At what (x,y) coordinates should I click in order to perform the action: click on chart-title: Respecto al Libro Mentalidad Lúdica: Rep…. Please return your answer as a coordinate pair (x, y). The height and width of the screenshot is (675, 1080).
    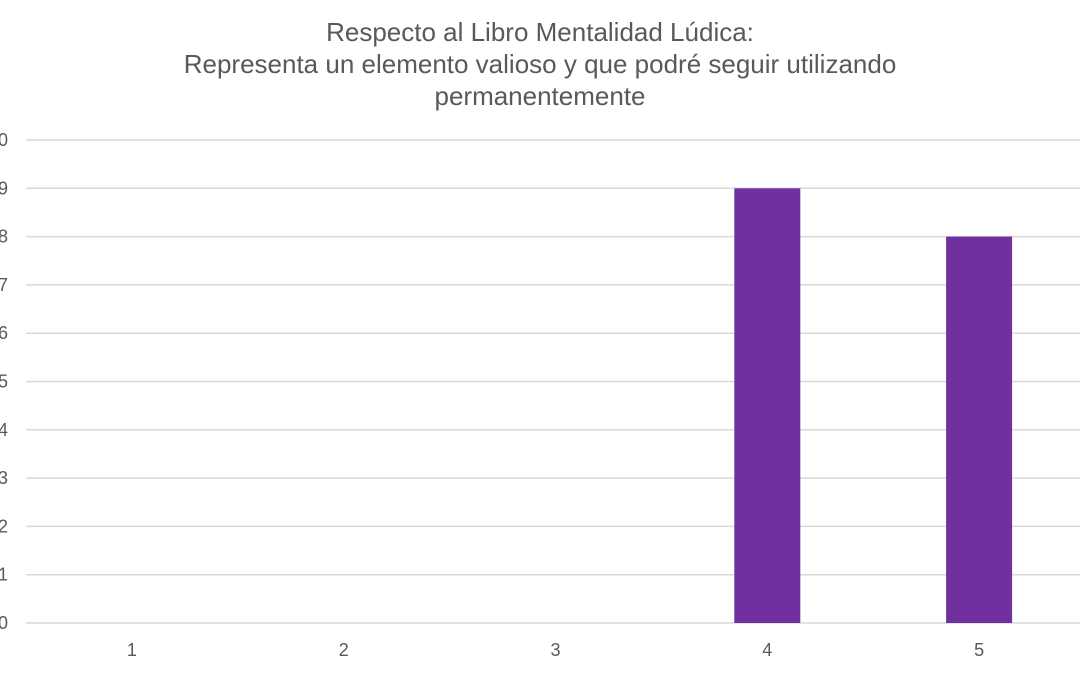
    Looking at the image, I should click on (540, 64).